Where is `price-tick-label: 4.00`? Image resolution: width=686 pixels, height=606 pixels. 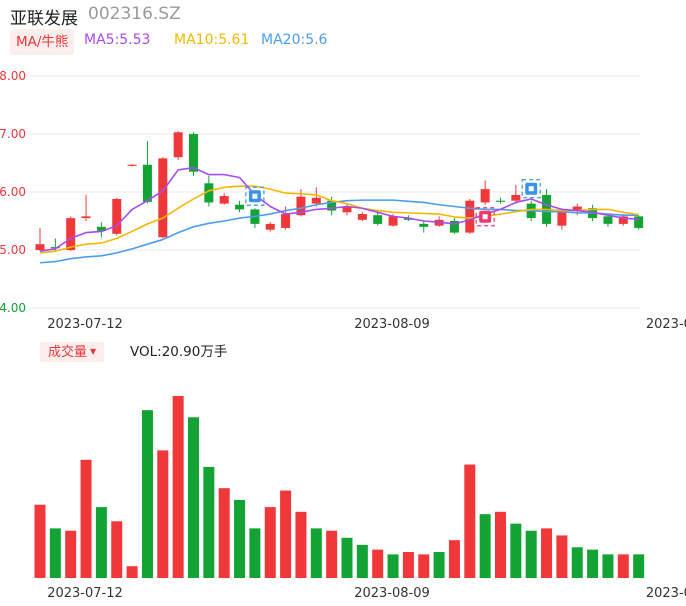
price-tick-label: 4.00 is located at coordinates (13, 308).